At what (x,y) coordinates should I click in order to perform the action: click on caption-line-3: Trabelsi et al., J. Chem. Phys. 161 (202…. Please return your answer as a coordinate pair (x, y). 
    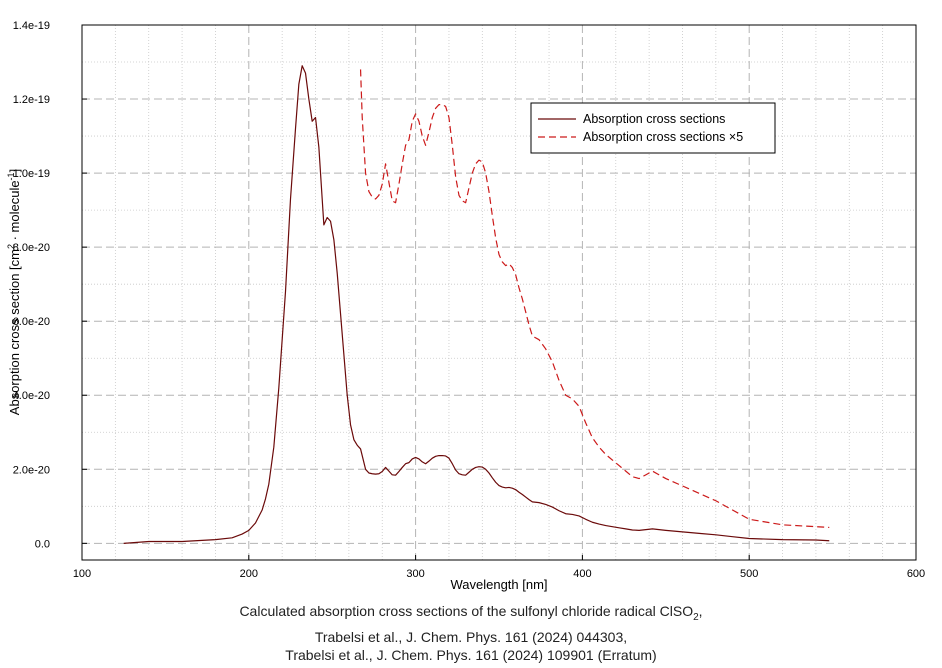
    Looking at the image, I should click on (471, 655).